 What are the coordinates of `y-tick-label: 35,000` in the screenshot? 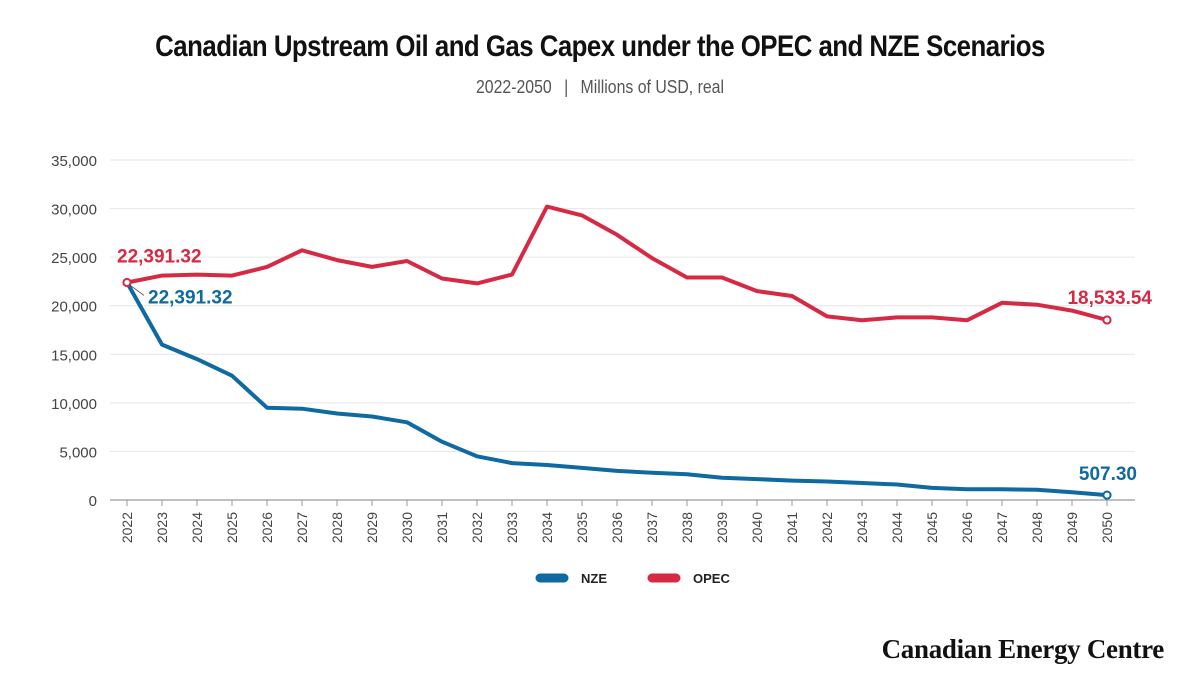 It's located at (74, 161).